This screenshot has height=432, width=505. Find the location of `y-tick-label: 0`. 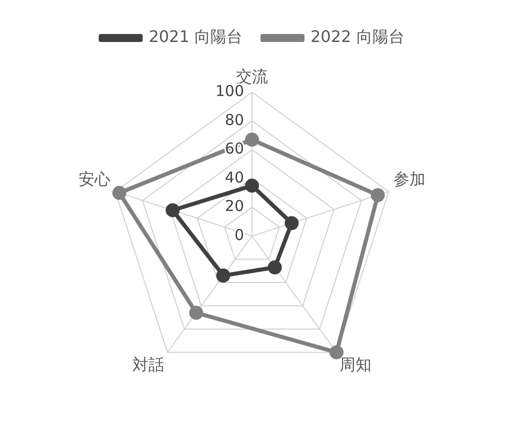

y-tick-label: 0 is located at coordinates (239, 235).